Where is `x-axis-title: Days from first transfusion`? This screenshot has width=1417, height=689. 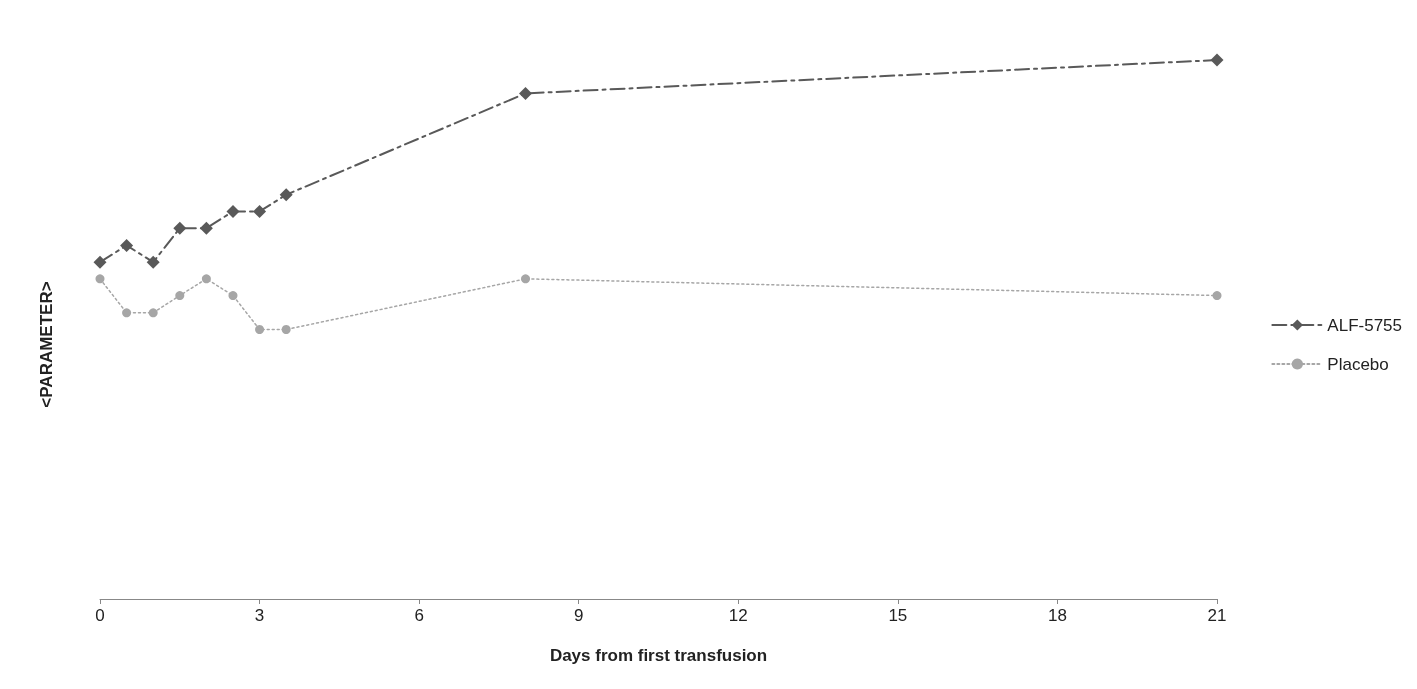
x-axis-title: Days from first transfusion is located at coordinates (658, 655).